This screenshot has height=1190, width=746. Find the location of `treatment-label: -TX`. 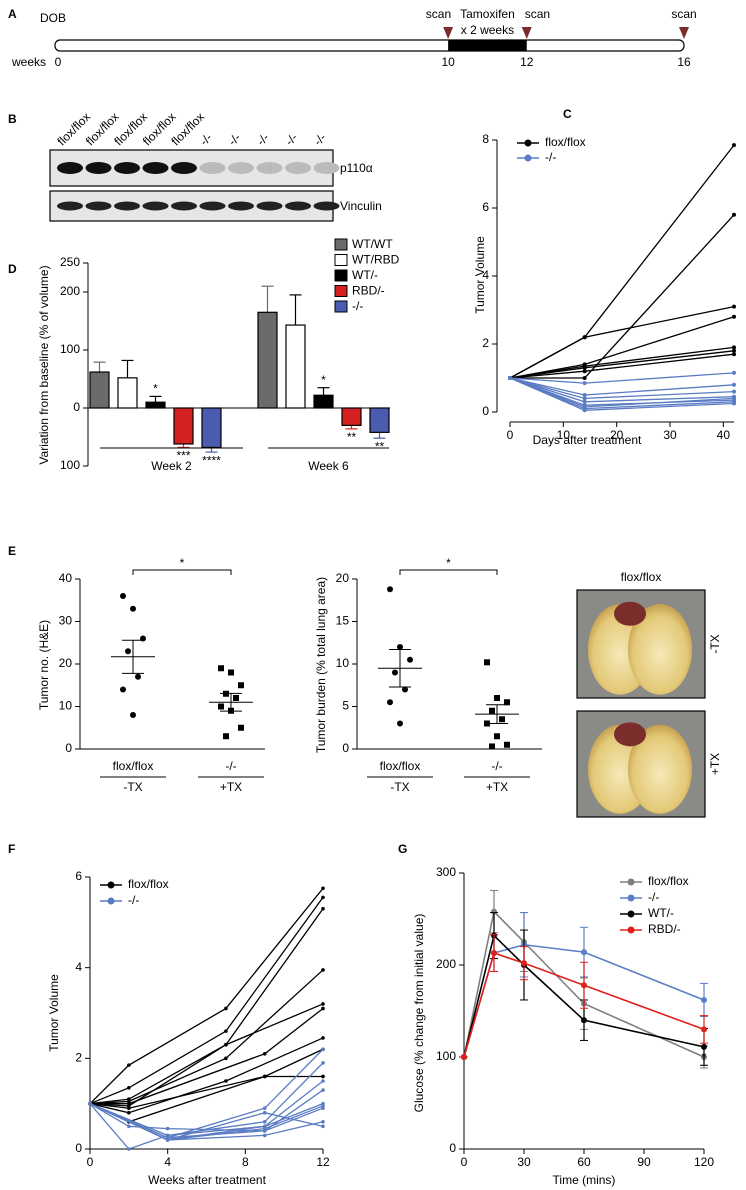

treatment-label: -TX is located at coordinates (399, 787).